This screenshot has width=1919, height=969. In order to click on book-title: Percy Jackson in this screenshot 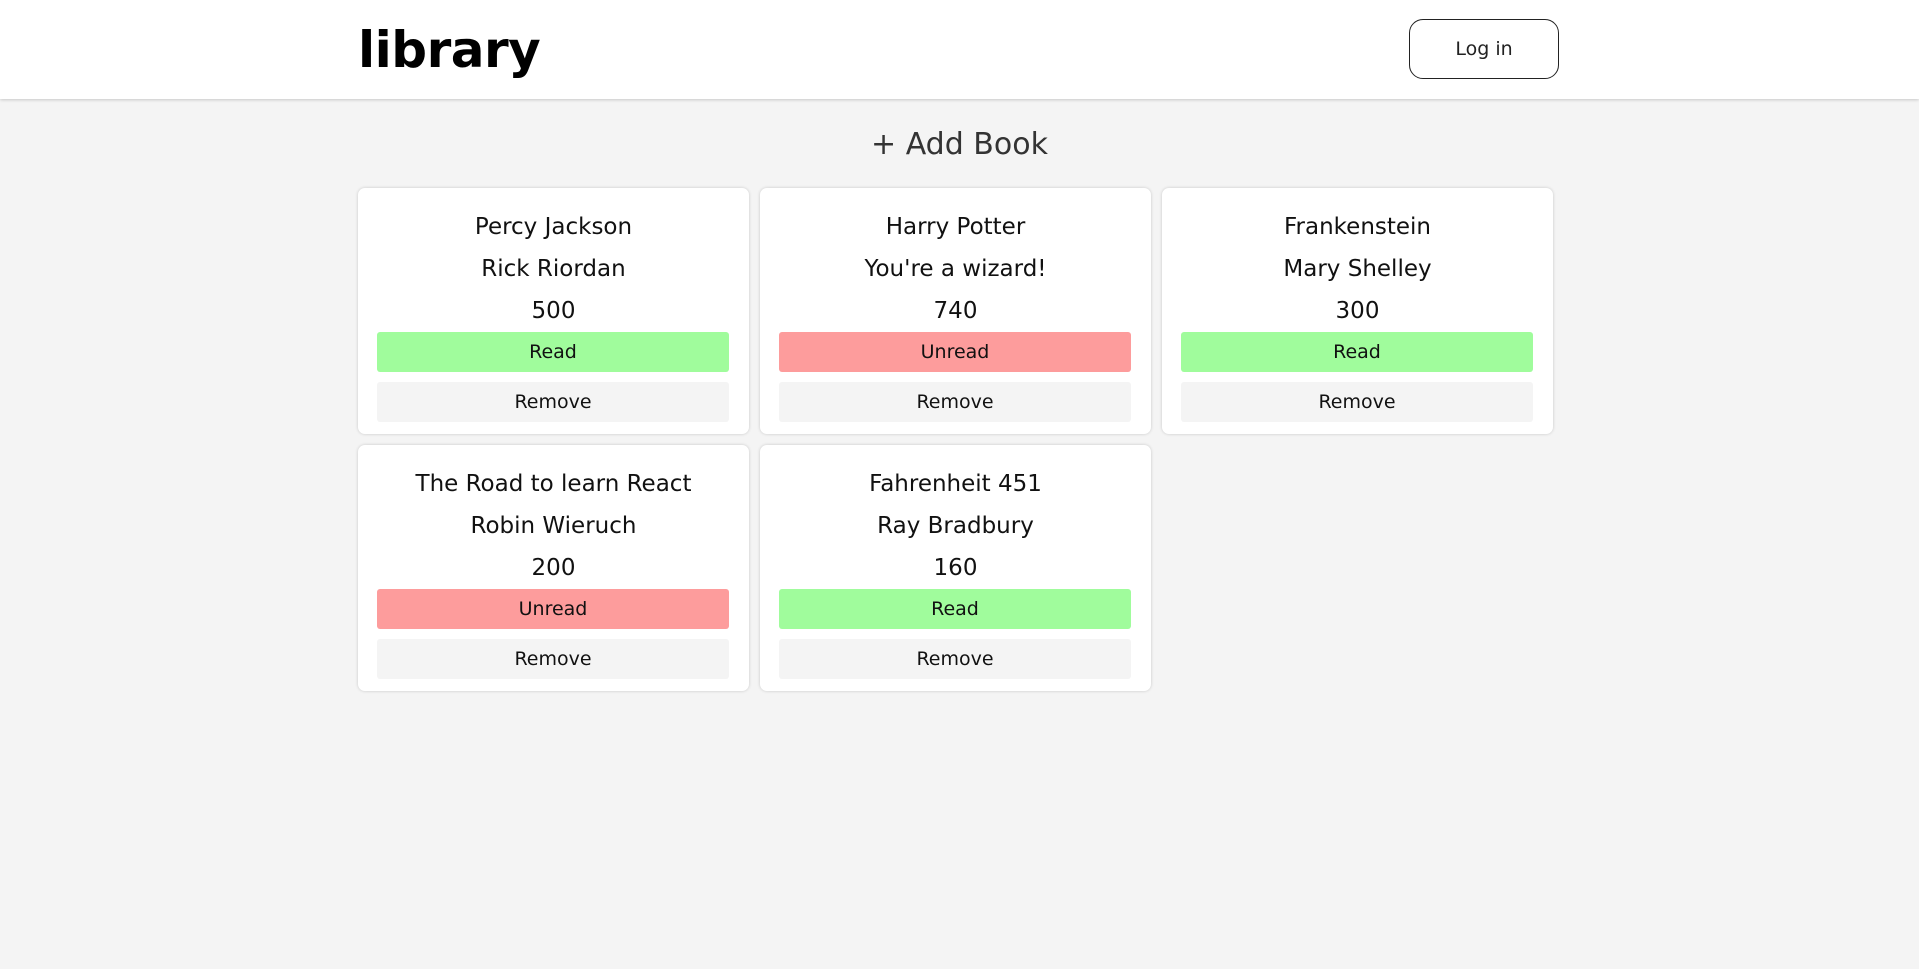, I will do `click(553, 227)`.